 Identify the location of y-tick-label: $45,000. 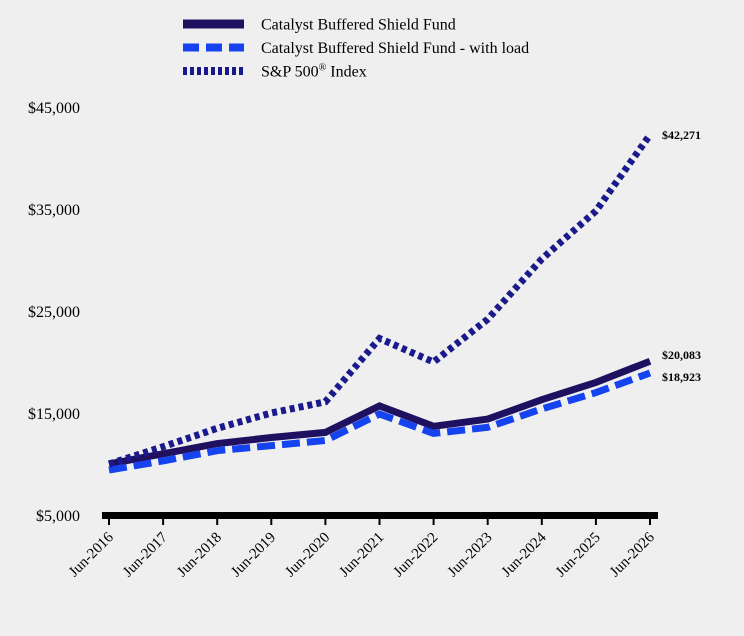
(54, 108).